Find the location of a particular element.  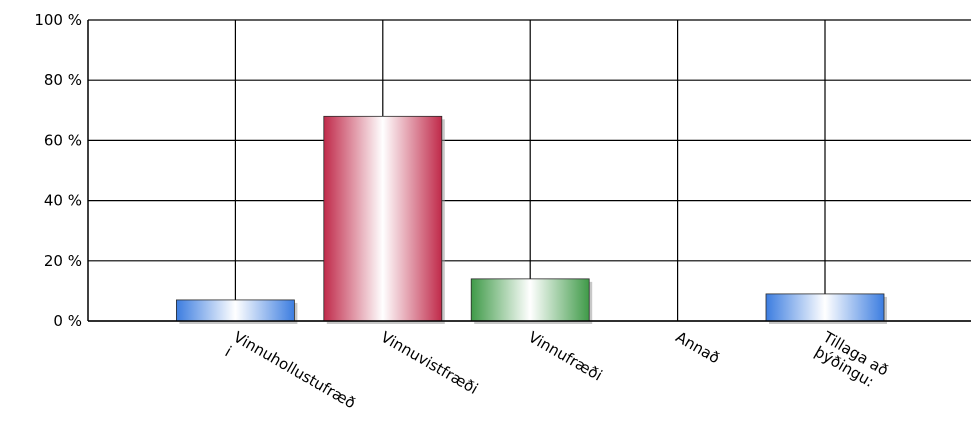

x-category-label-line: Vinnufræði is located at coordinates (565, 356).